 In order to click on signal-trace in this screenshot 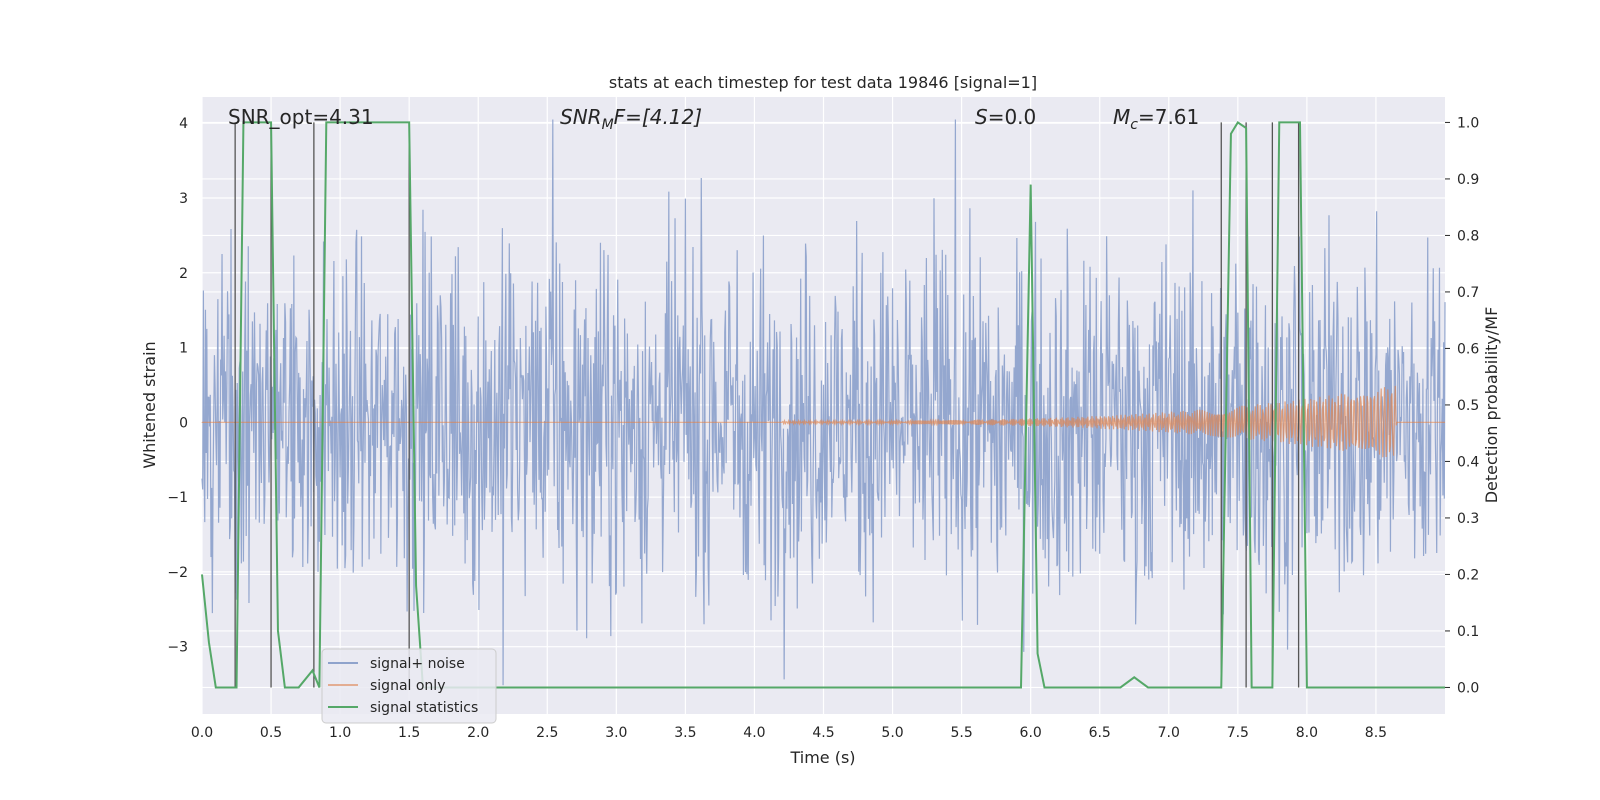, I will do `click(823, 421)`.